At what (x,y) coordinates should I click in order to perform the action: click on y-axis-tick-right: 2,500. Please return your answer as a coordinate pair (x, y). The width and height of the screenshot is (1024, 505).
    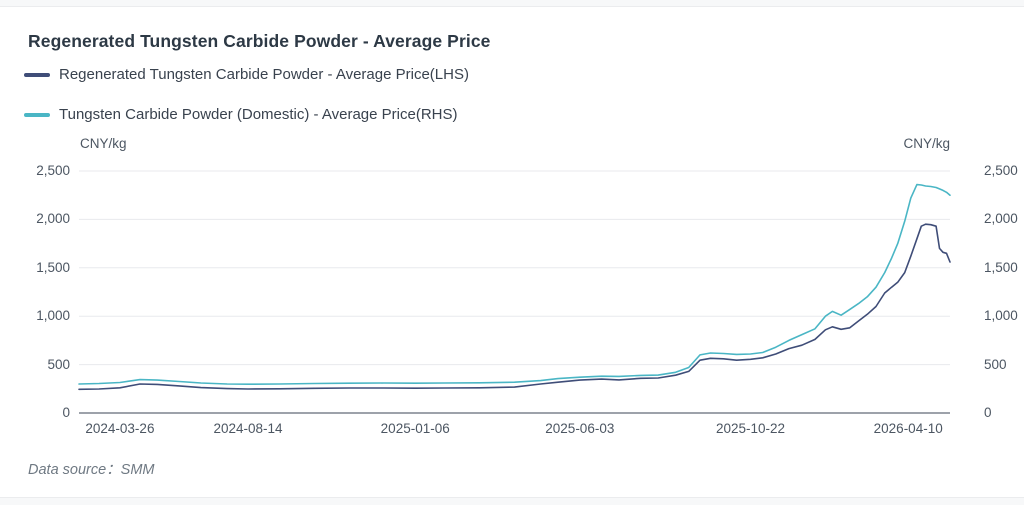
    Looking at the image, I should click on (1001, 170).